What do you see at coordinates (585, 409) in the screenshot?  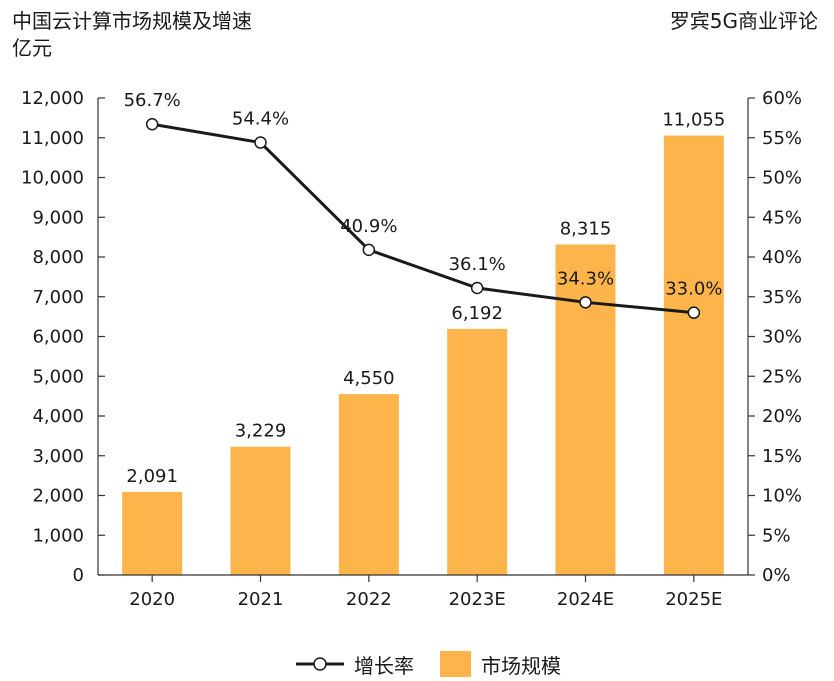 I see `bar-2024E` at bounding box center [585, 409].